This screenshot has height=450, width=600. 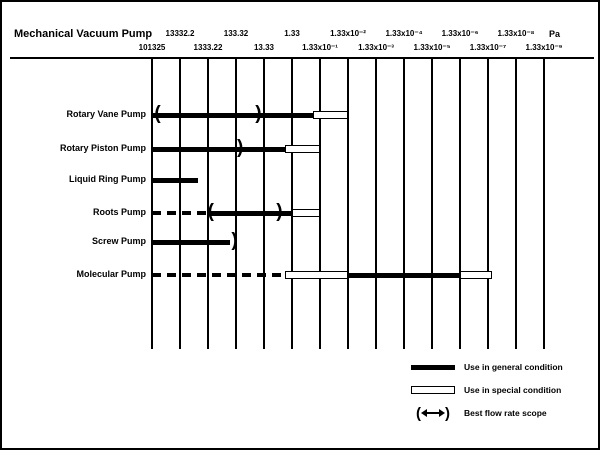 What do you see at coordinates (118, 241) in the screenshot?
I see `pump-row-label: Screw Pump` at bounding box center [118, 241].